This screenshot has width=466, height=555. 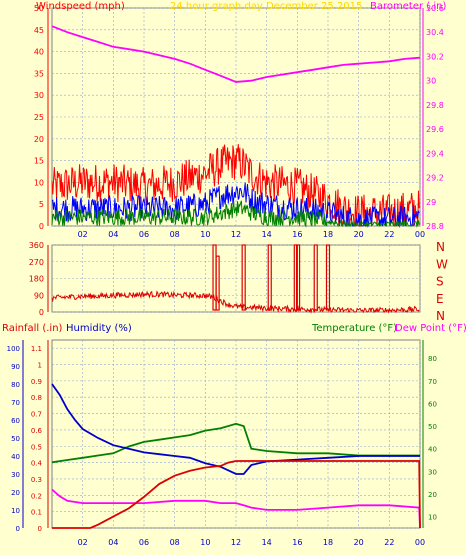 I want to click on wind-average-line, so click(x=235, y=204).